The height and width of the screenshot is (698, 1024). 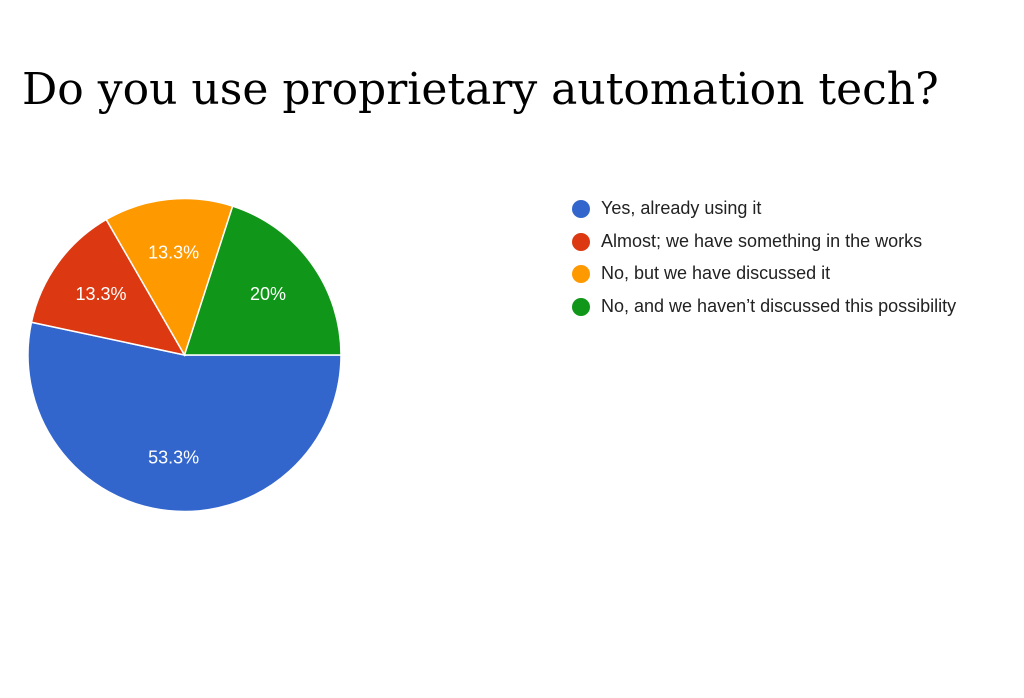 What do you see at coordinates (716, 273) in the screenshot?
I see `legend-label: No, but we have discussed it` at bounding box center [716, 273].